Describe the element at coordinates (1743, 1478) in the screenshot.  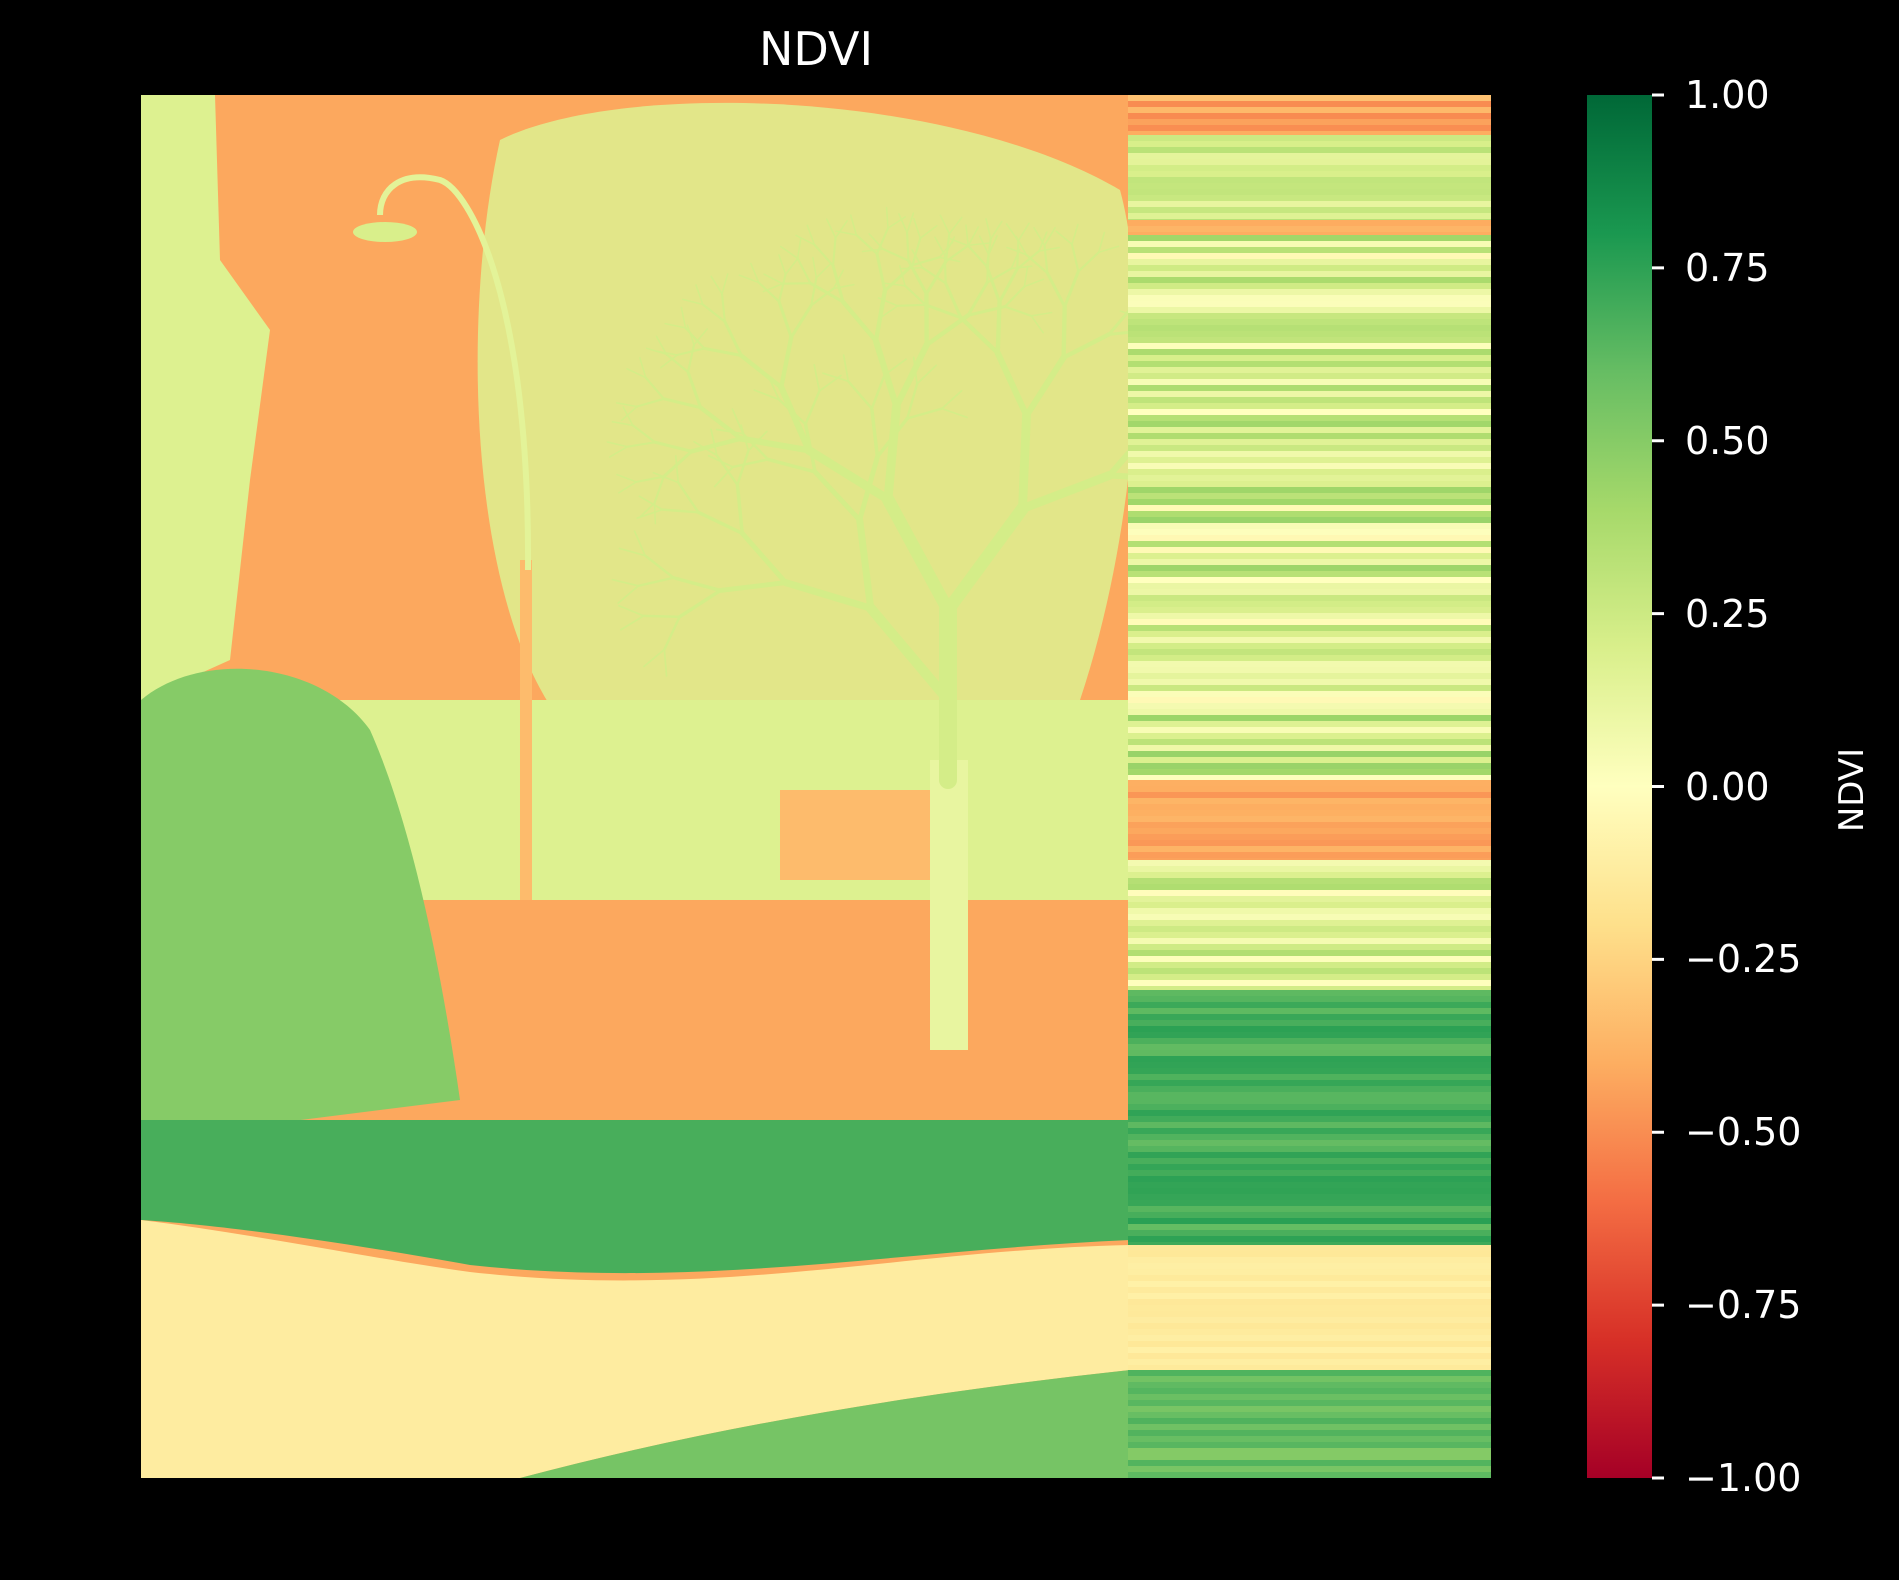
I see `colorbar-tick-label: −1.00` at that location.